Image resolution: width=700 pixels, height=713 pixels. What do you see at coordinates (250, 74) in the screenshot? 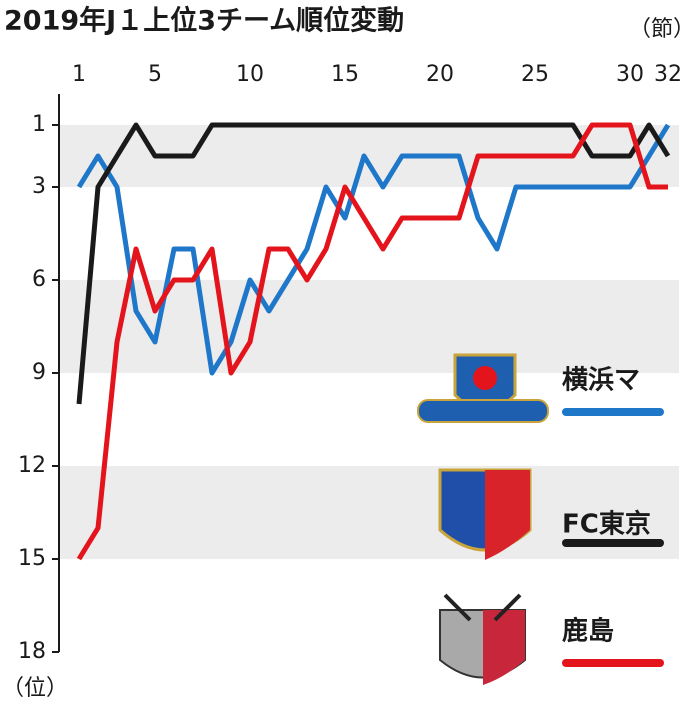
I see `x-tick-label: 10` at bounding box center [250, 74].